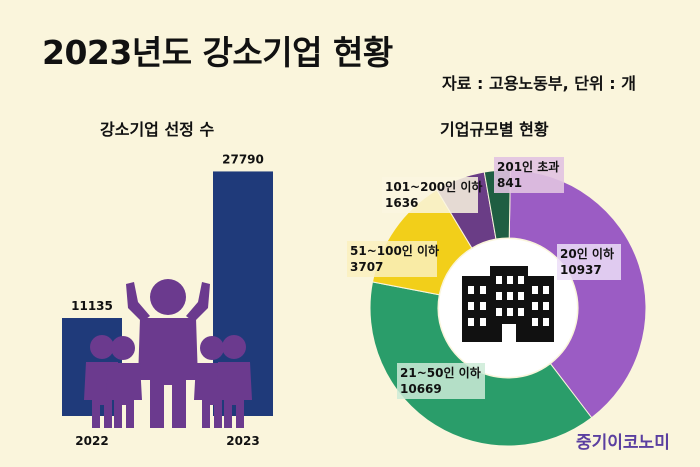 This screenshot has width=700, height=467. I want to click on source-note: 자료 : 고용노동부, 단위 : 개, so click(539, 83).